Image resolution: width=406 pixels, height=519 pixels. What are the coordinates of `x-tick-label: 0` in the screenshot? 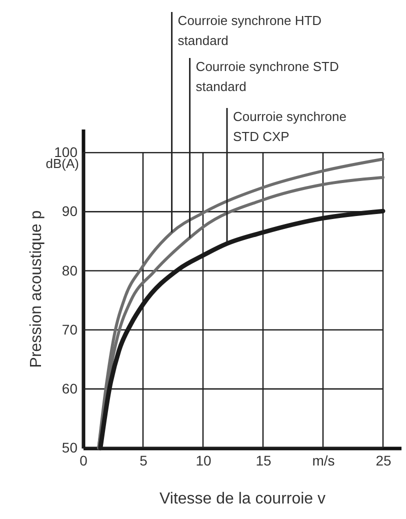 It's located at (84, 460).